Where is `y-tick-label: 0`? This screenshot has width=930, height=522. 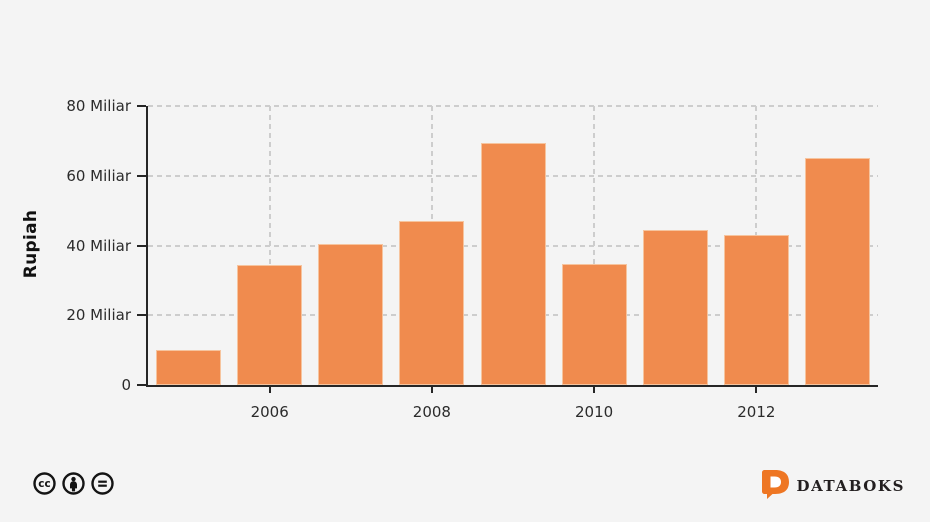
y-tick-label: 0 is located at coordinates (126, 385).